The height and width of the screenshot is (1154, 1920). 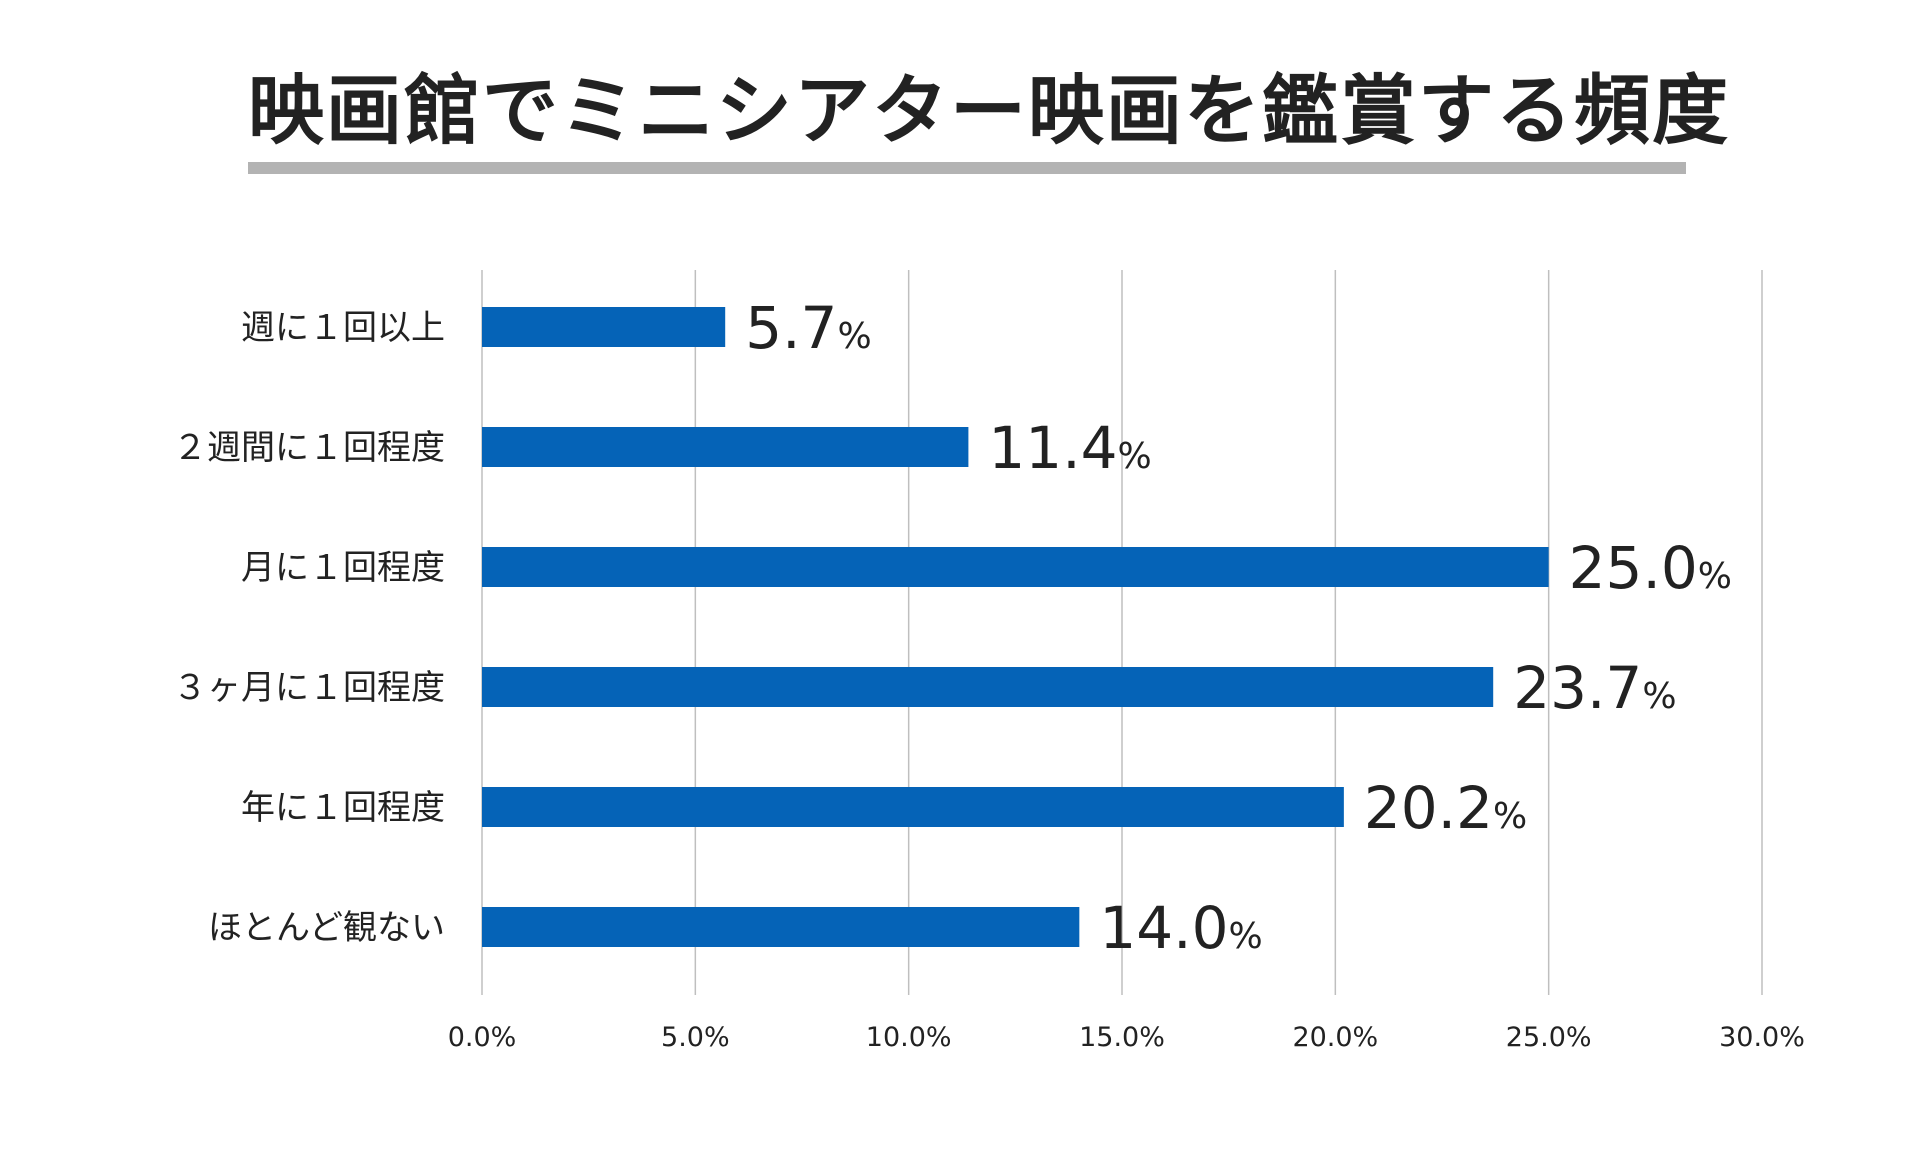 What do you see at coordinates (1577, 688) in the screenshot?
I see `value-number: 23.7` at bounding box center [1577, 688].